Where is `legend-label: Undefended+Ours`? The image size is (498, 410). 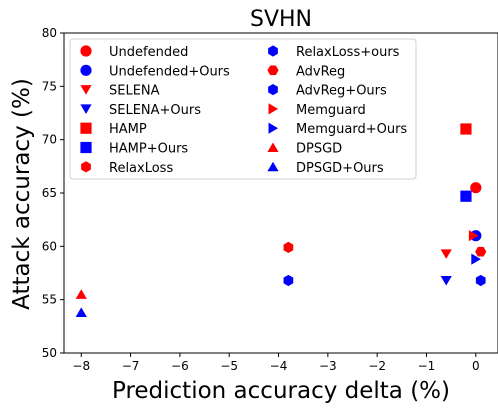 legend-label: Undefended+Ours is located at coordinates (169, 71).